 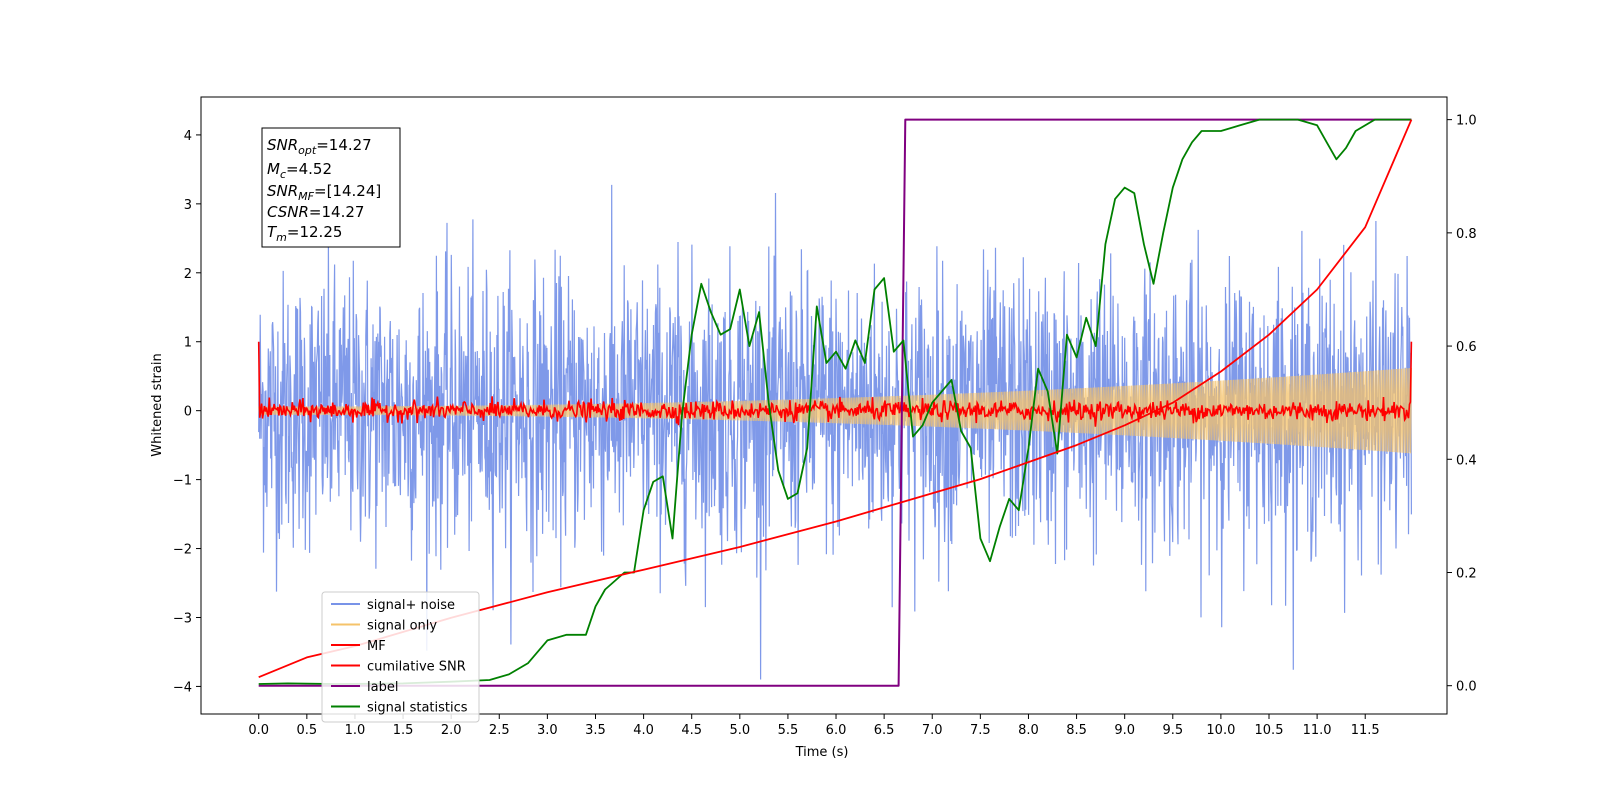 What do you see at coordinates (182, 687) in the screenshot?
I see `y-tick-label: −4` at bounding box center [182, 687].